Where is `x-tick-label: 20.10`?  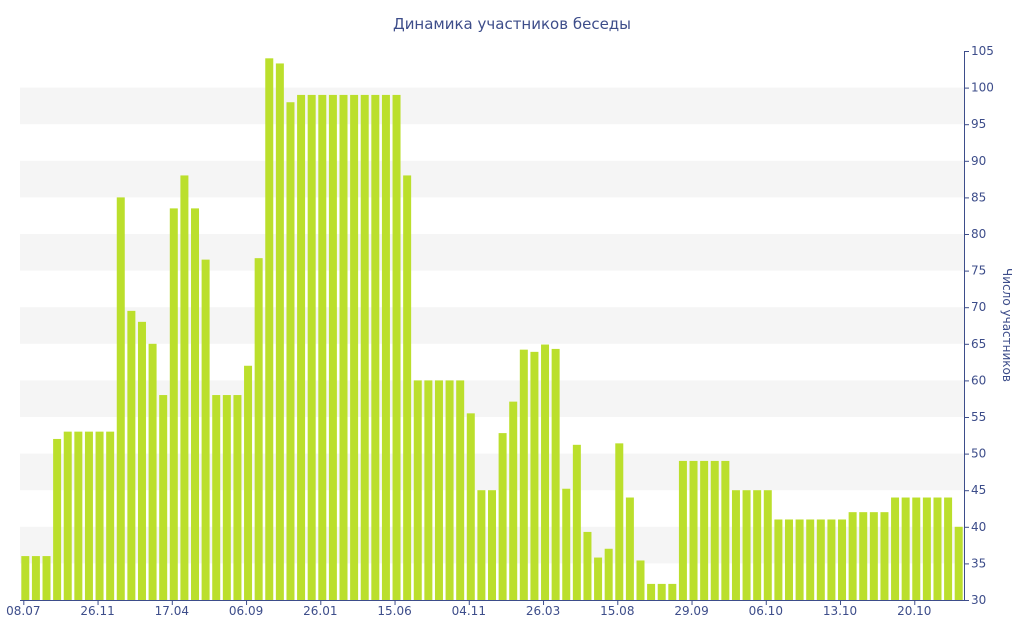
x-tick-label: 20.10 is located at coordinates (914, 611).